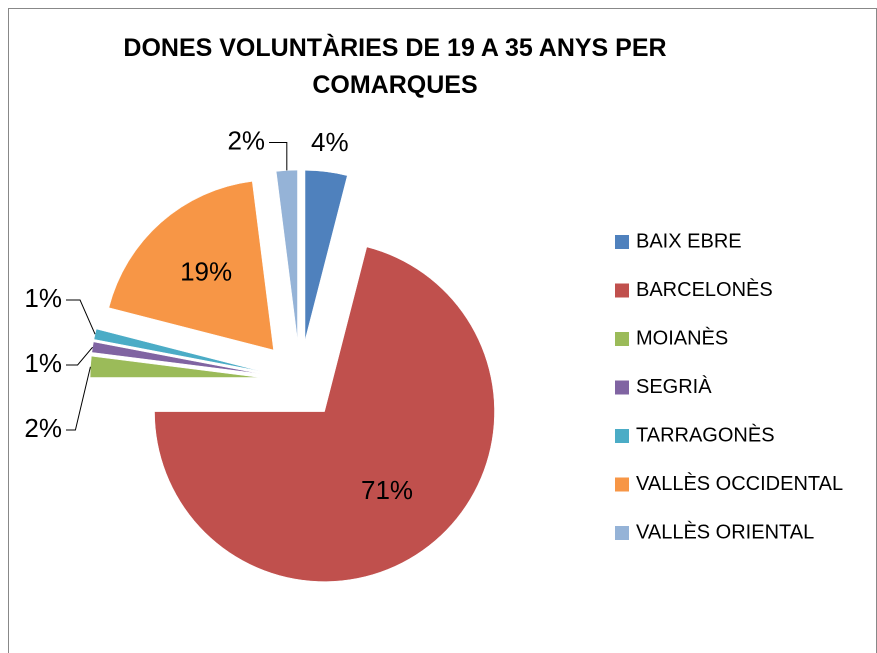 The height and width of the screenshot is (653, 877). What do you see at coordinates (674, 386) in the screenshot?
I see `legend-label: SEGRIÀ` at bounding box center [674, 386].